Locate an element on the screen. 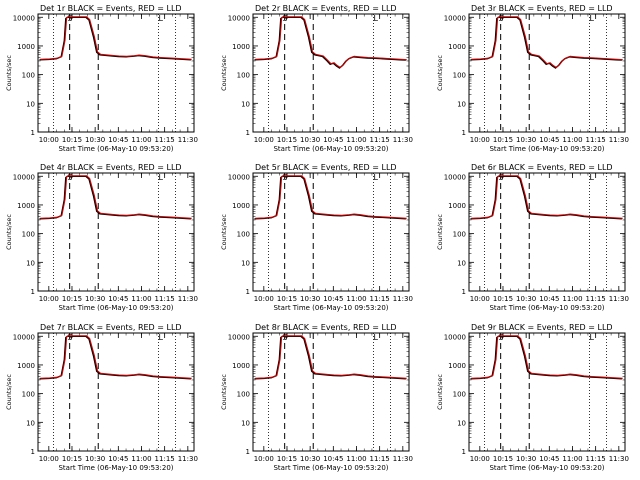 The image size is (640, 480). panel-title: Det 3r BLACK = Events, RED = LLD is located at coordinates (542, 8).